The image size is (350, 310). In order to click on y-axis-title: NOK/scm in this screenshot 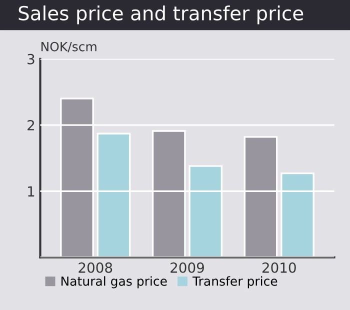, I will do `click(68, 47)`.